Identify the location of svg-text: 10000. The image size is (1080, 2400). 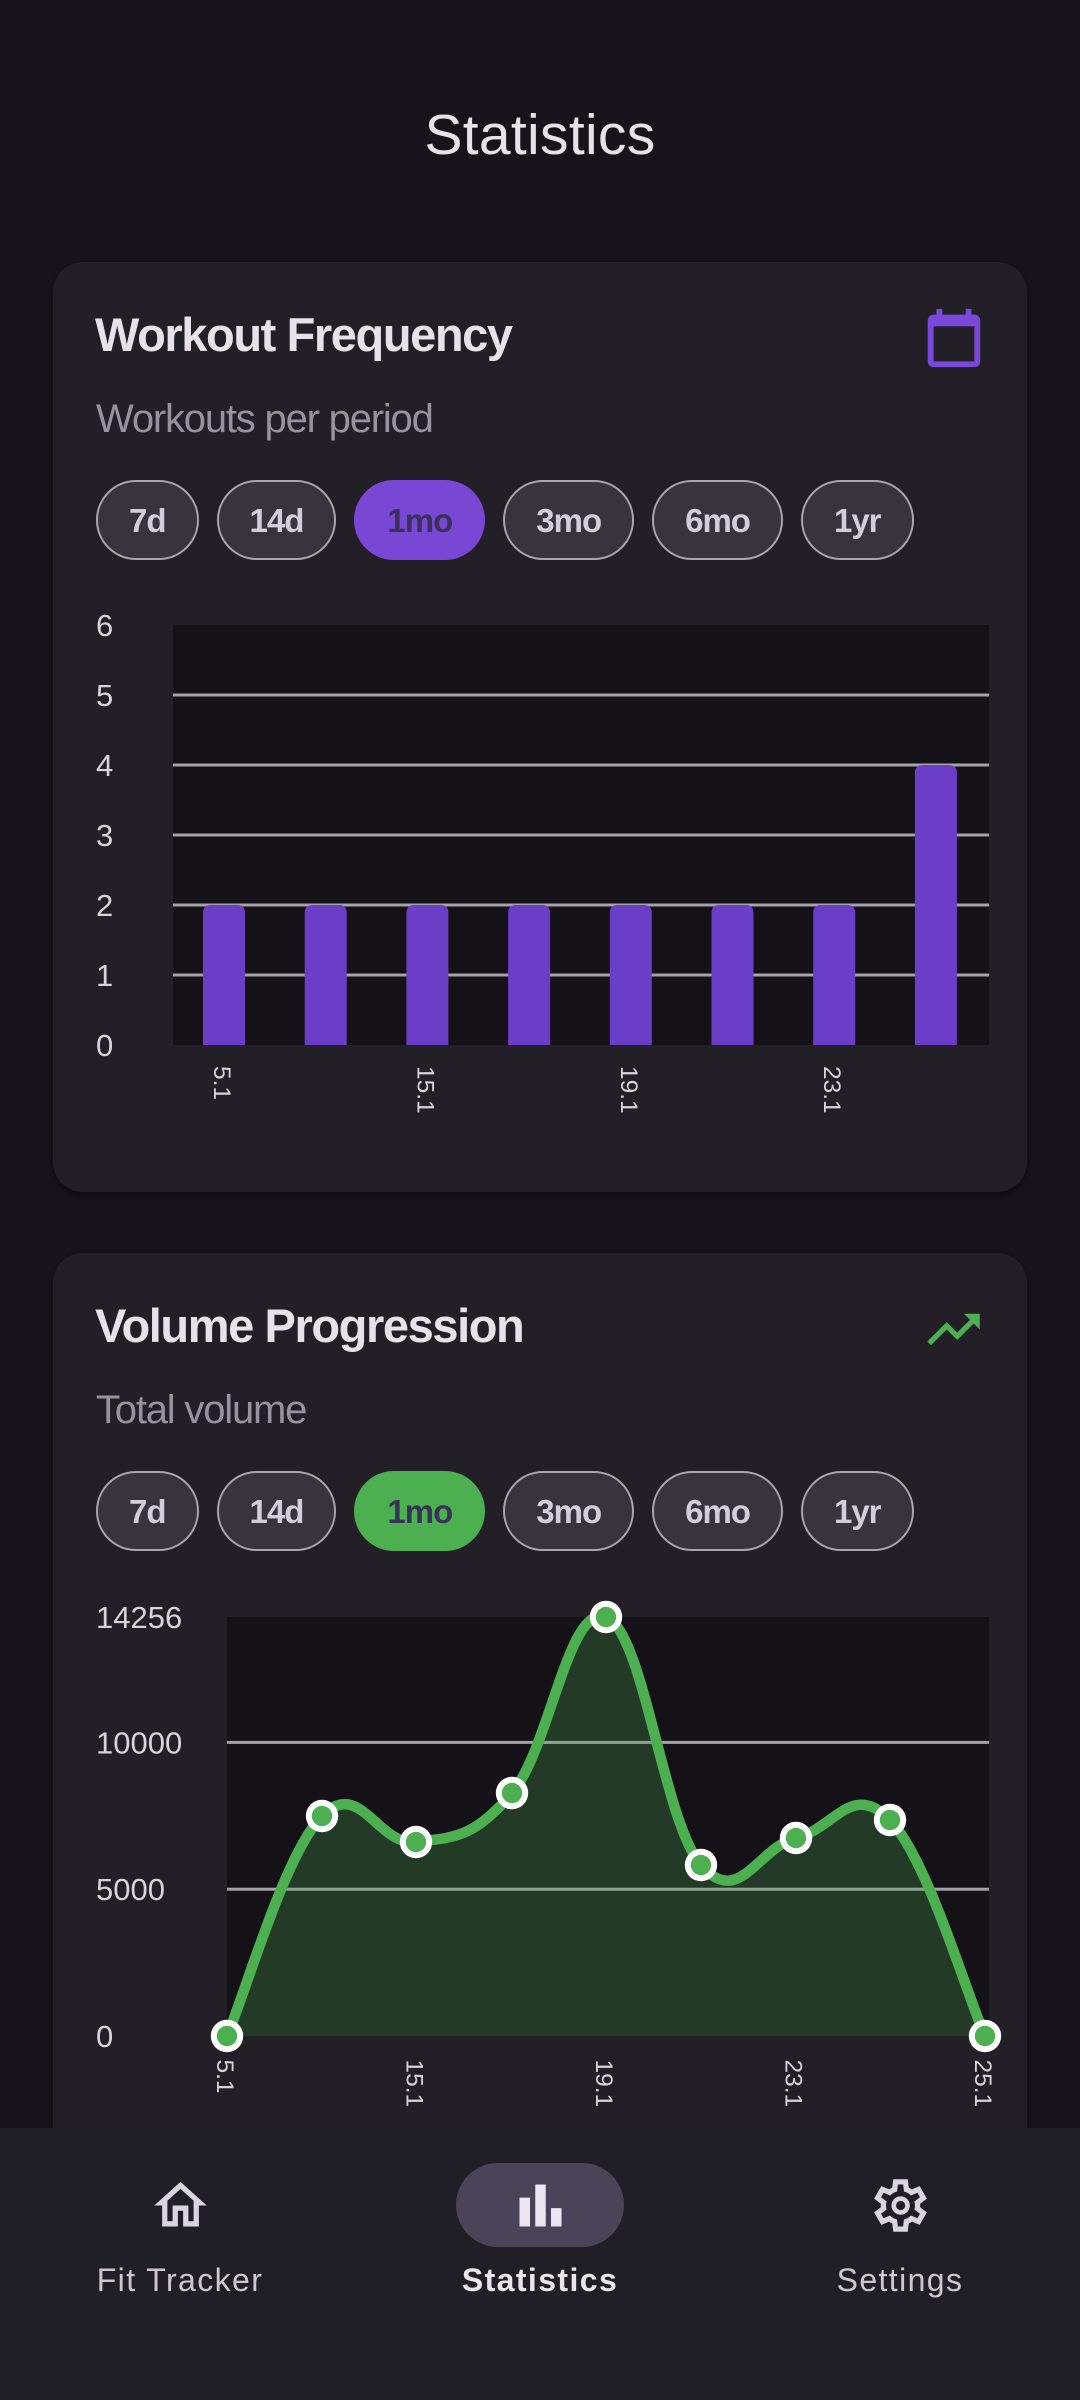
(139, 1742).